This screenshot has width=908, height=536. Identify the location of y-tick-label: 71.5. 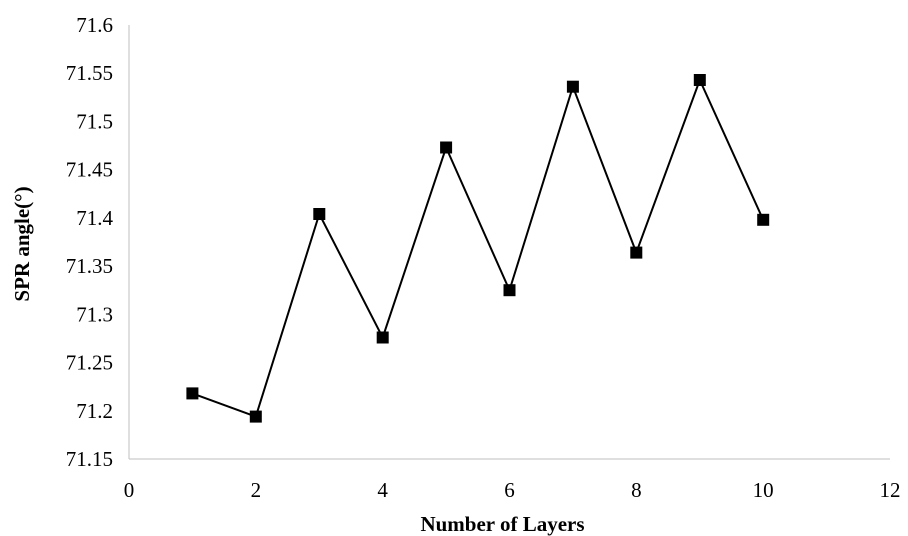
(94, 121).